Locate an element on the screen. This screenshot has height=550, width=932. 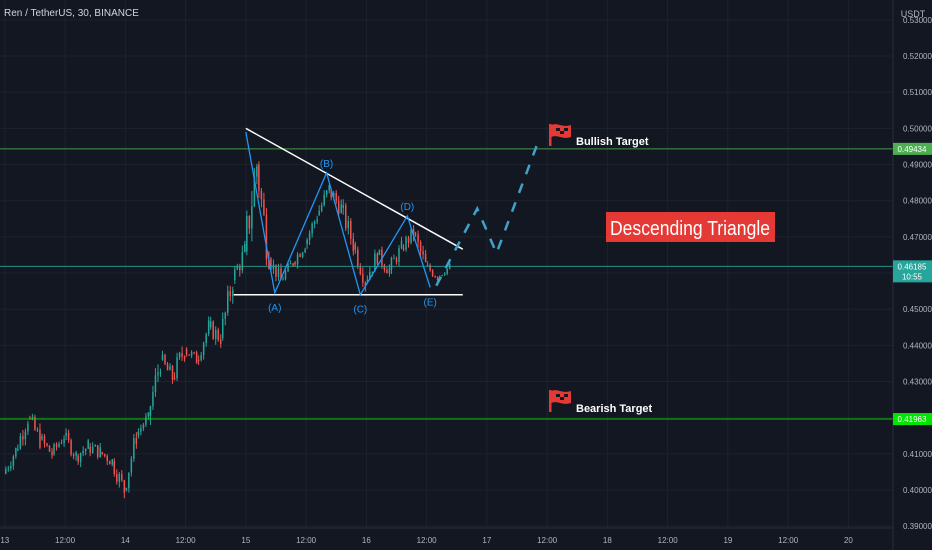
price-badge-bearish is located at coordinates (912, 419).